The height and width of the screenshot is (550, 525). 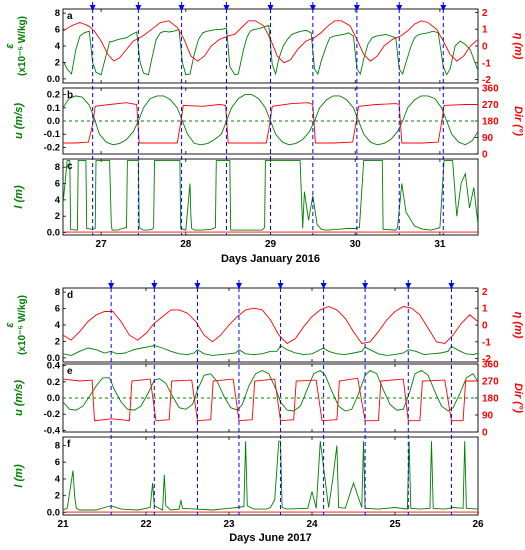 I want to click on panel-f-ytick-left-label: 6, so click(x=57, y=462).